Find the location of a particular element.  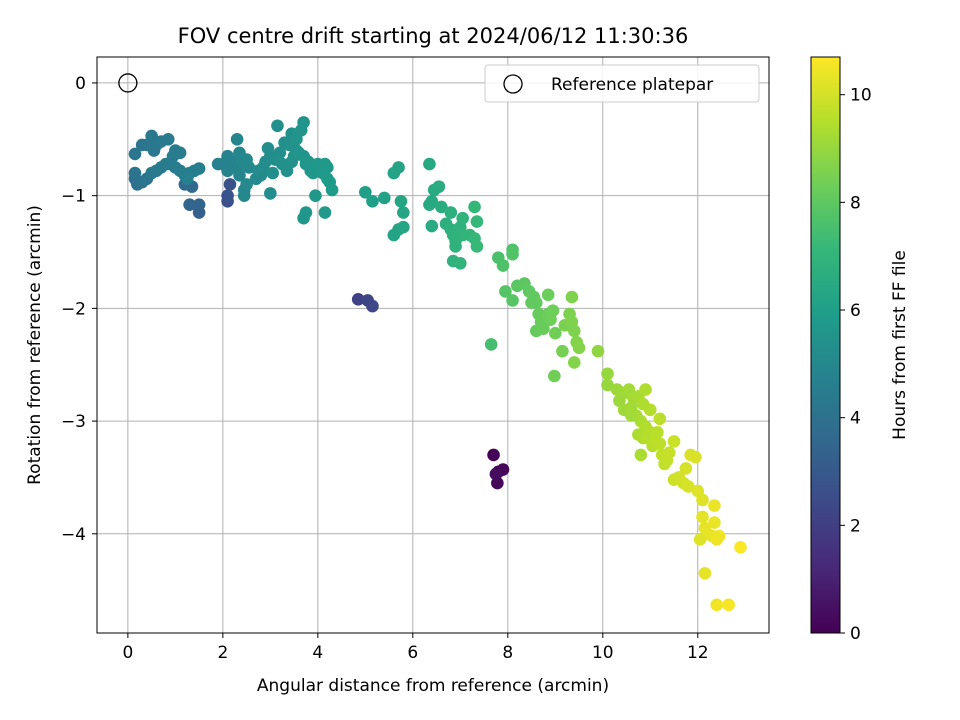

colorbar-tick-label: 4 is located at coordinates (855, 419).